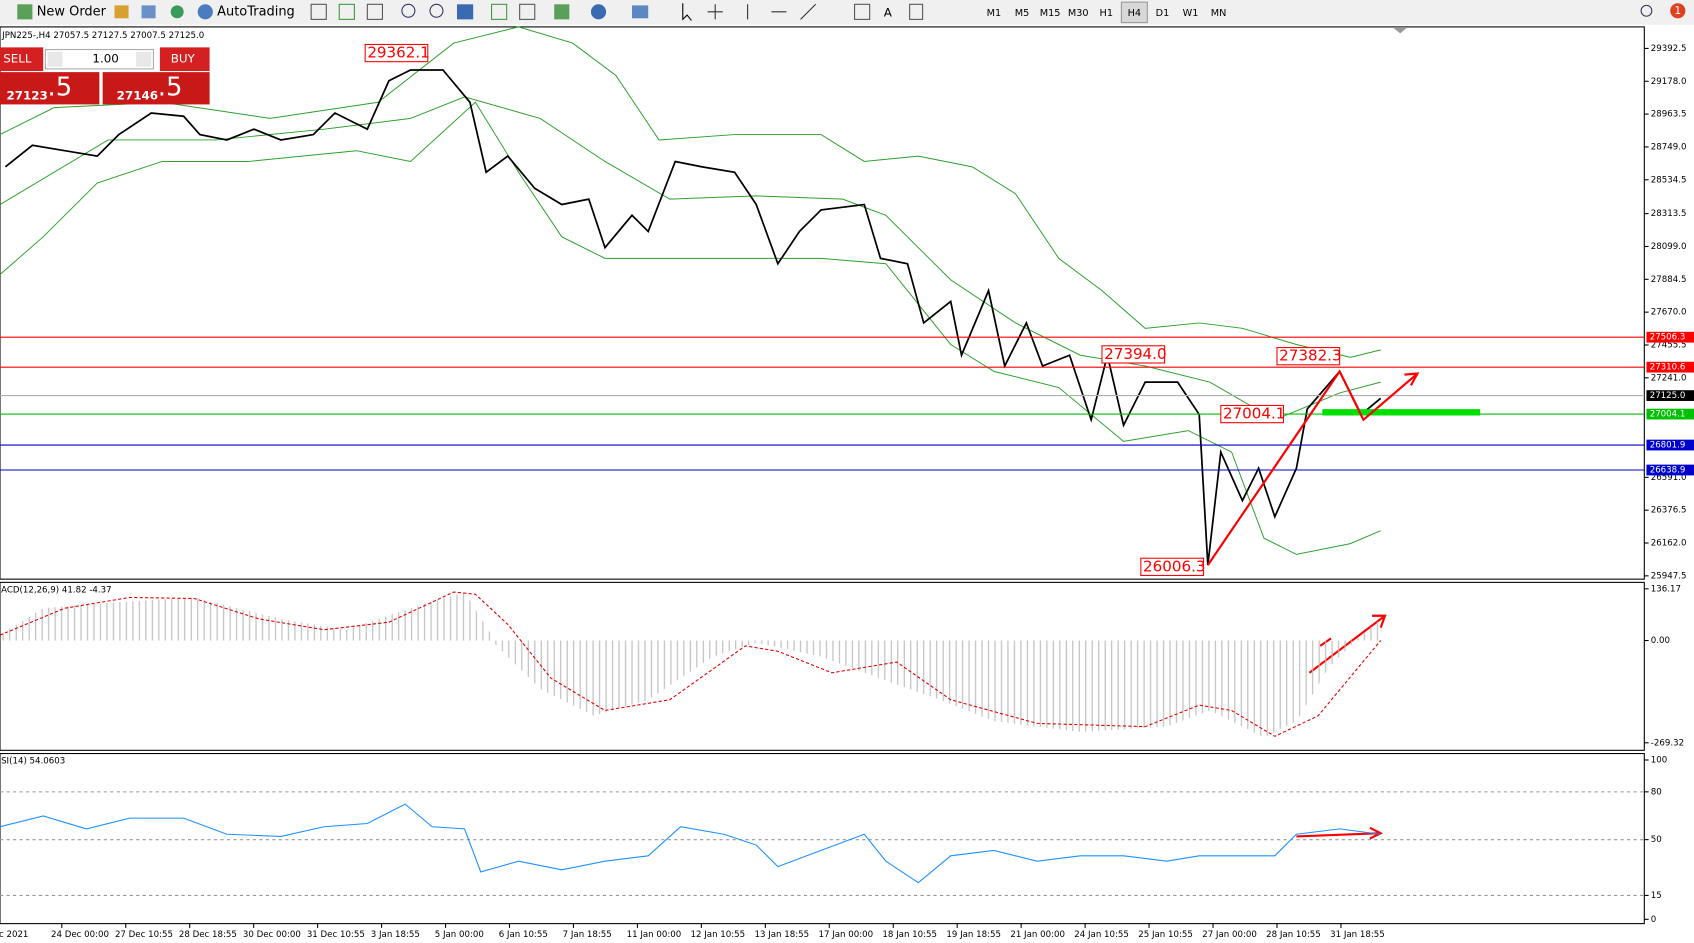 The height and width of the screenshot is (943, 1694). Describe the element at coordinates (1050, 13) in the screenshot. I see `timeframe: M15` at that location.